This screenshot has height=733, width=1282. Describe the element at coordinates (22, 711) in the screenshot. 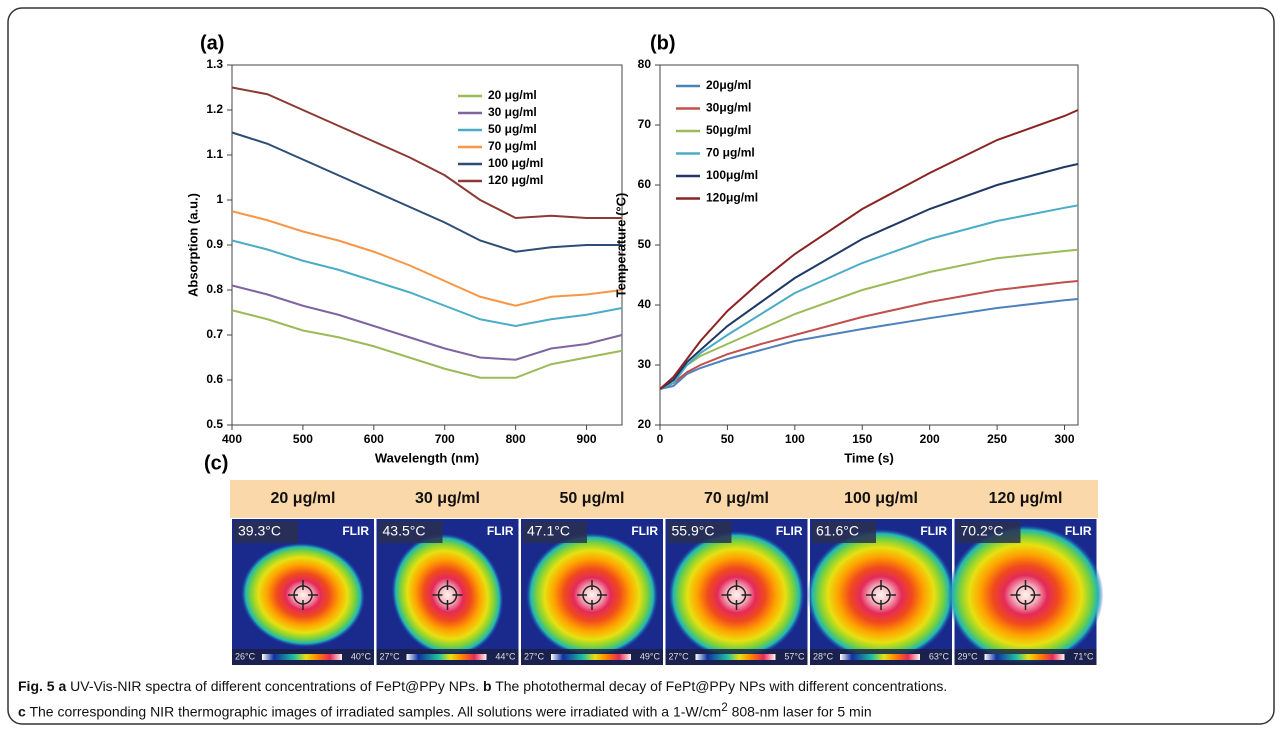

I see `caption-letter: c` at that location.